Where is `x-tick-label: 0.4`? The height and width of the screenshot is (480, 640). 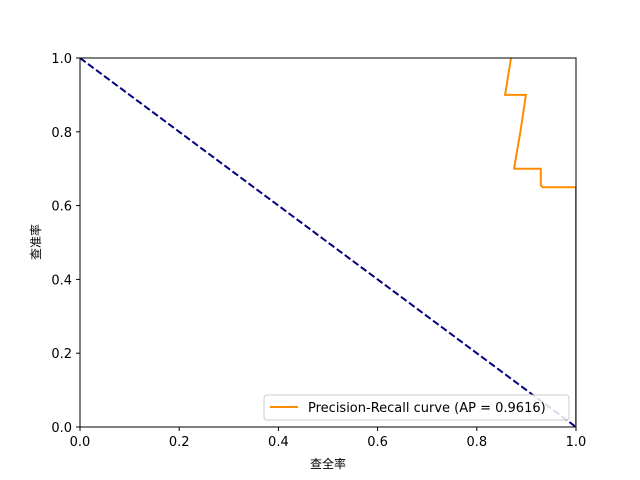 x-tick-label: 0.4 is located at coordinates (278, 442).